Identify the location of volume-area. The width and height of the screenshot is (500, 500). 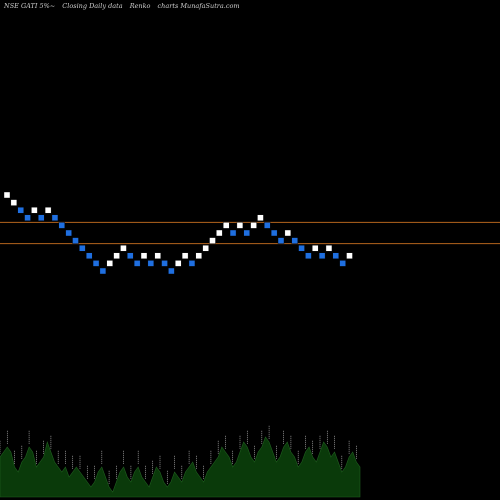
(180, 467).